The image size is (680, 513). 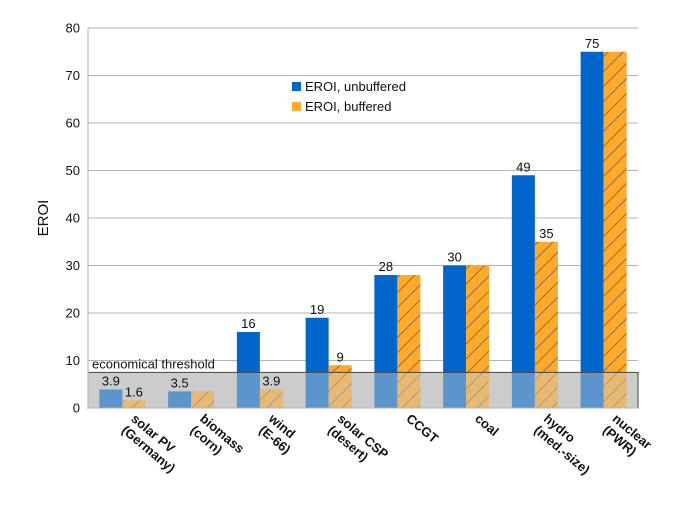 What do you see at coordinates (363, 390) in the screenshot?
I see `threshold-overlay` at bounding box center [363, 390].